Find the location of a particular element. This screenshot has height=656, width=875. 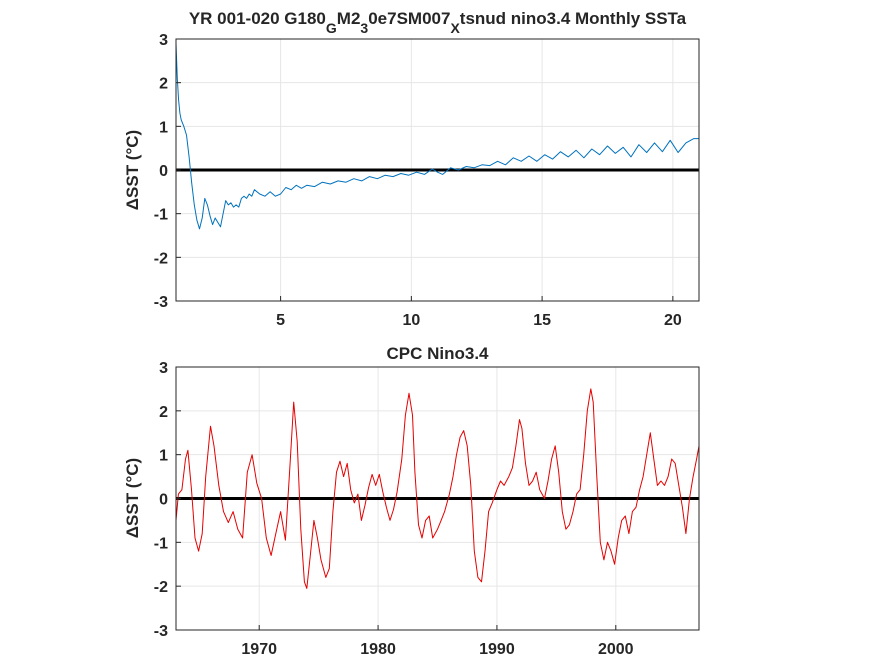

x-tick-label: 15 is located at coordinates (542, 320).